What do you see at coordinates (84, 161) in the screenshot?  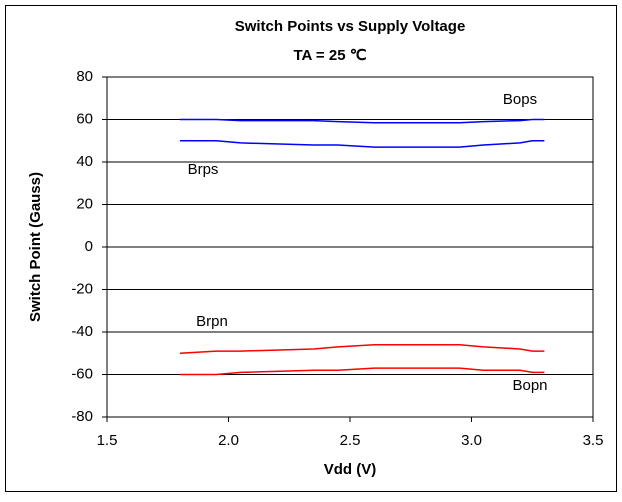 I see `y-tick-label: 40` at bounding box center [84, 161].